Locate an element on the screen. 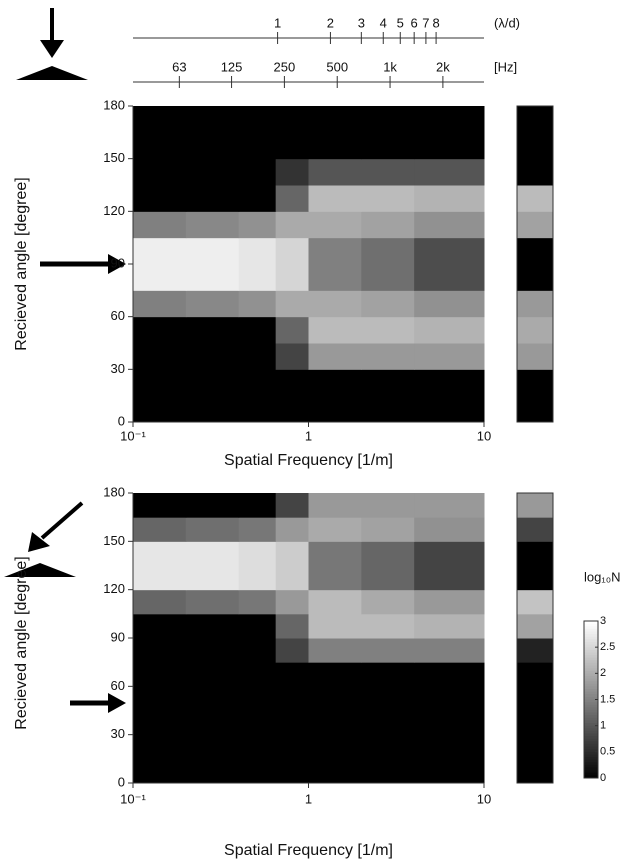 The height and width of the screenshot is (863, 634). y-tick-label: 0 is located at coordinates (121, 781).